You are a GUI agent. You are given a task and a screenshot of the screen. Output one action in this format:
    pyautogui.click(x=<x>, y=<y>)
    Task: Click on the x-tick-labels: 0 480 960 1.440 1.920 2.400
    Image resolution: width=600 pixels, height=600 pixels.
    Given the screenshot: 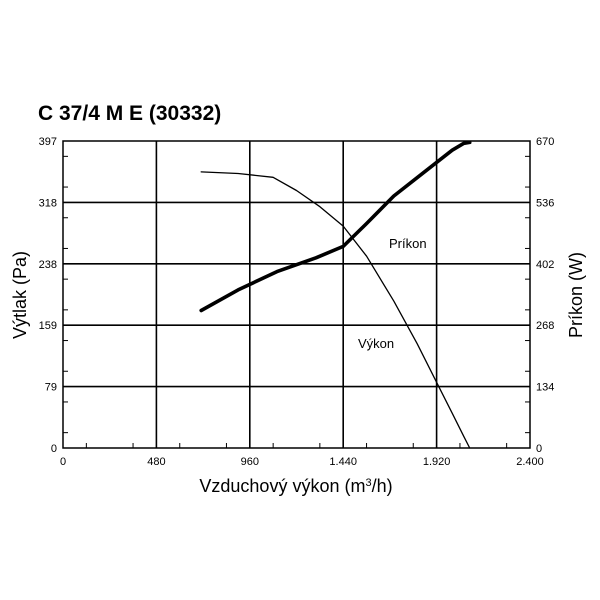 What is the action you would take?
    pyautogui.click(x=302, y=462)
    